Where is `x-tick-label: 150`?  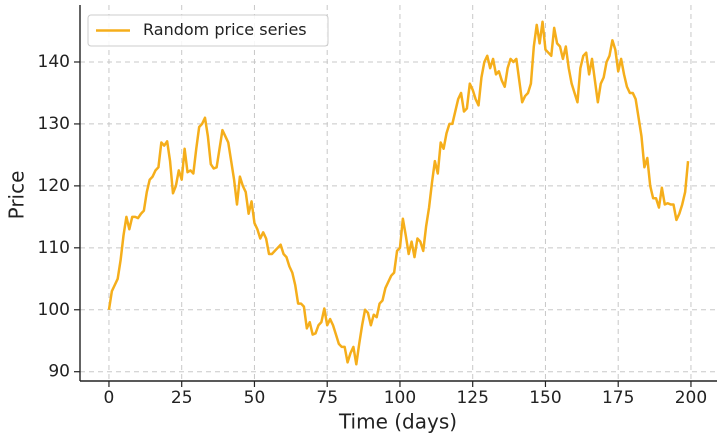
x-tick-label: 150 is located at coordinates (545, 398).